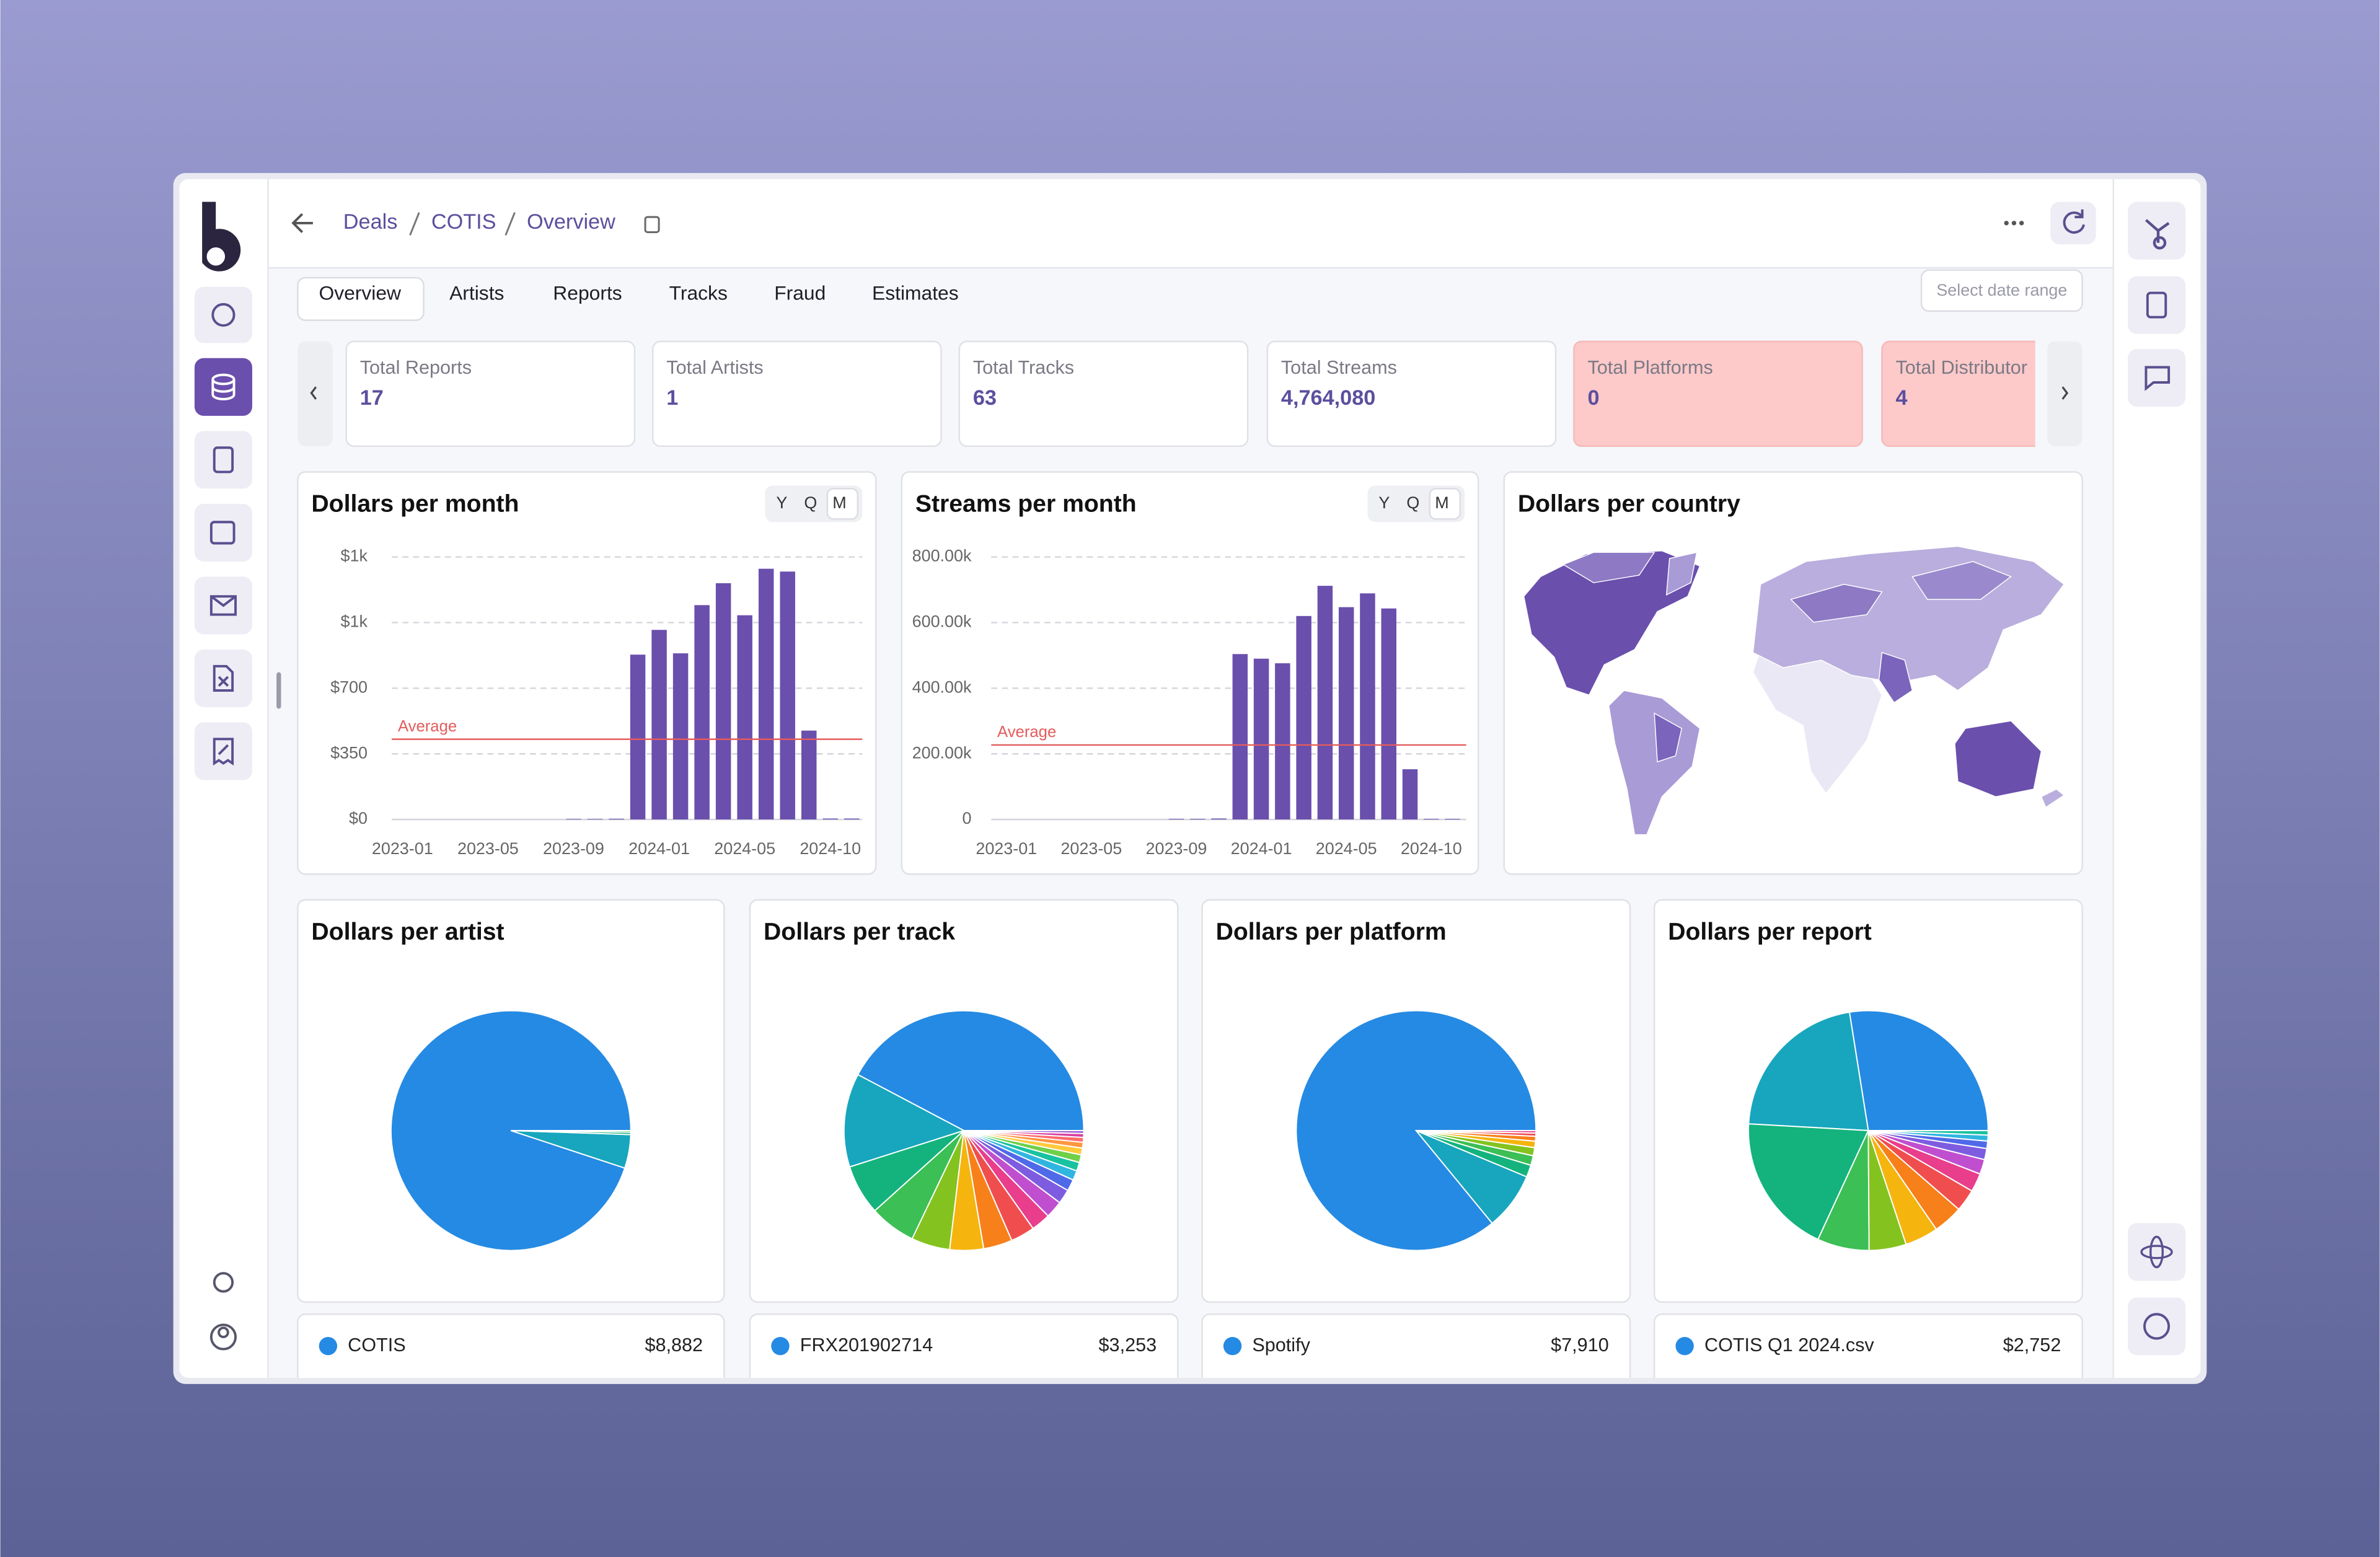 The height and width of the screenshot is (1557, 2380). I want to click on logo, so click(221, 236).